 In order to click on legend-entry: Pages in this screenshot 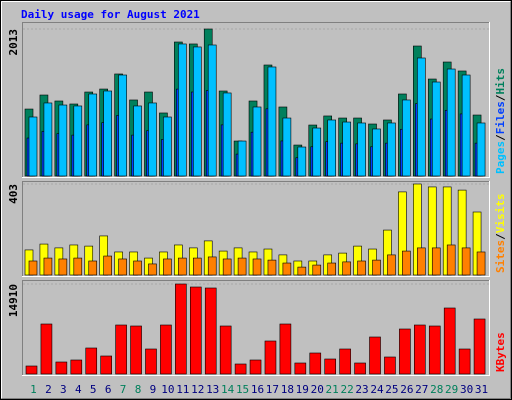, I will do `click(500, 157)`.